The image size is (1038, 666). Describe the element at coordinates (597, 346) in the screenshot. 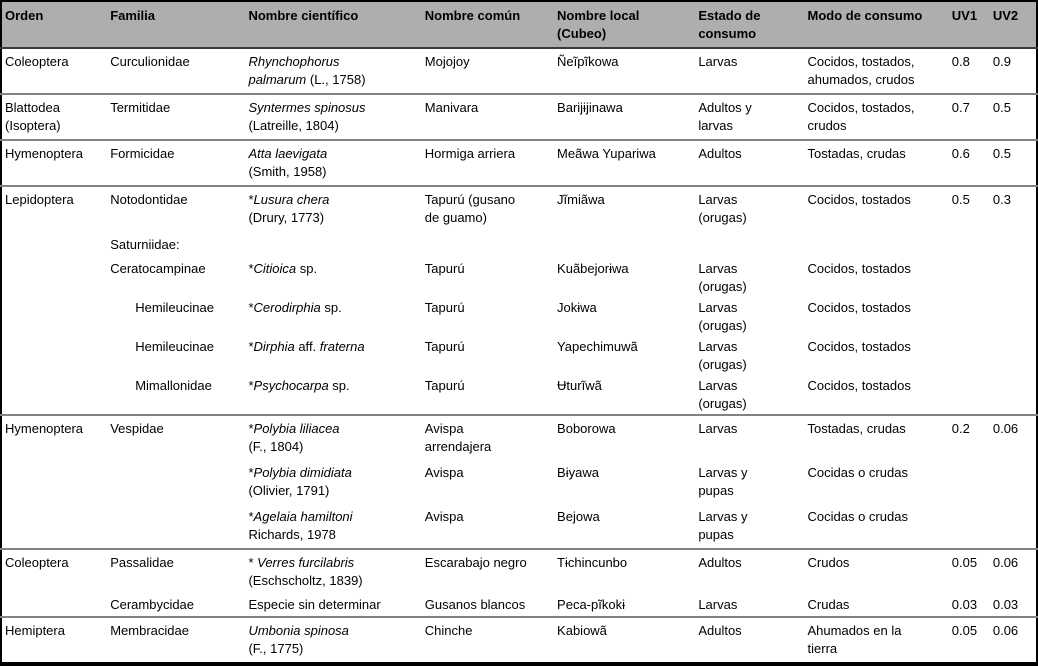

I see `cell-nombre-local: Yapechimuwã` at that location.